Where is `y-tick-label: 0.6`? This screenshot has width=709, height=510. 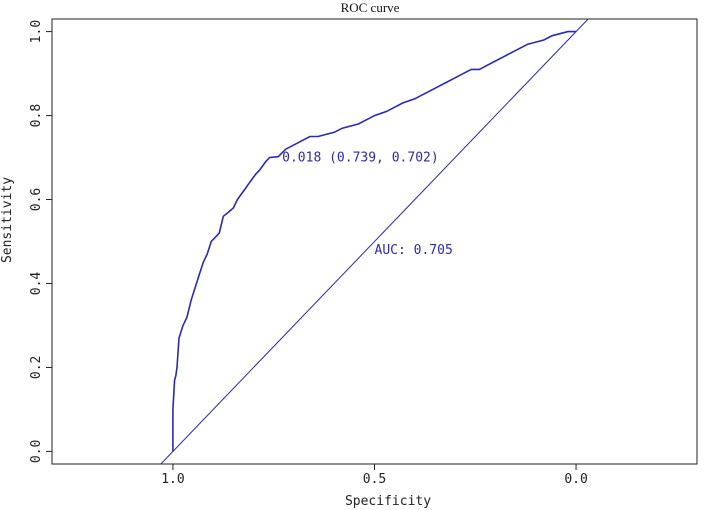
y-tick-label: 0.6 is located at coordinates (36, 199).